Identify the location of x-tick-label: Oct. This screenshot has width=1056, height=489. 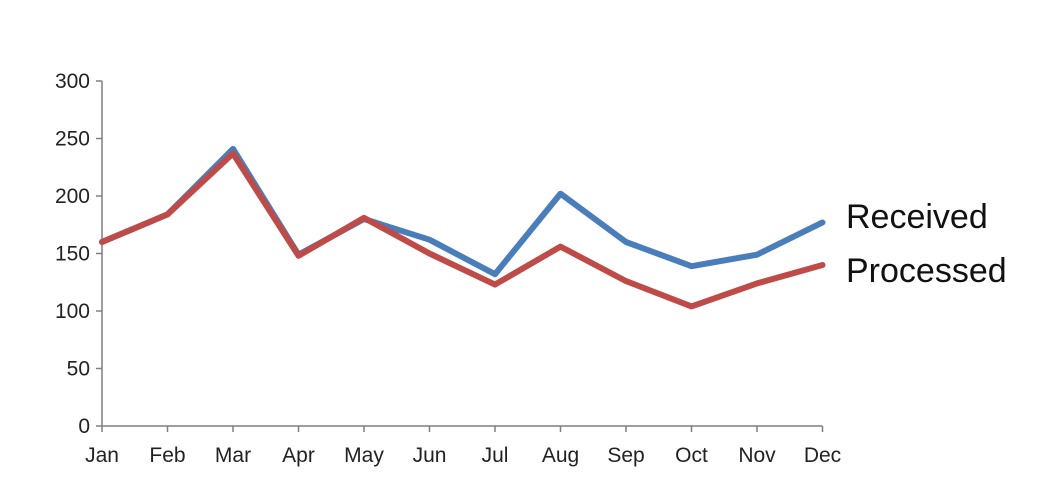
(691, 455).